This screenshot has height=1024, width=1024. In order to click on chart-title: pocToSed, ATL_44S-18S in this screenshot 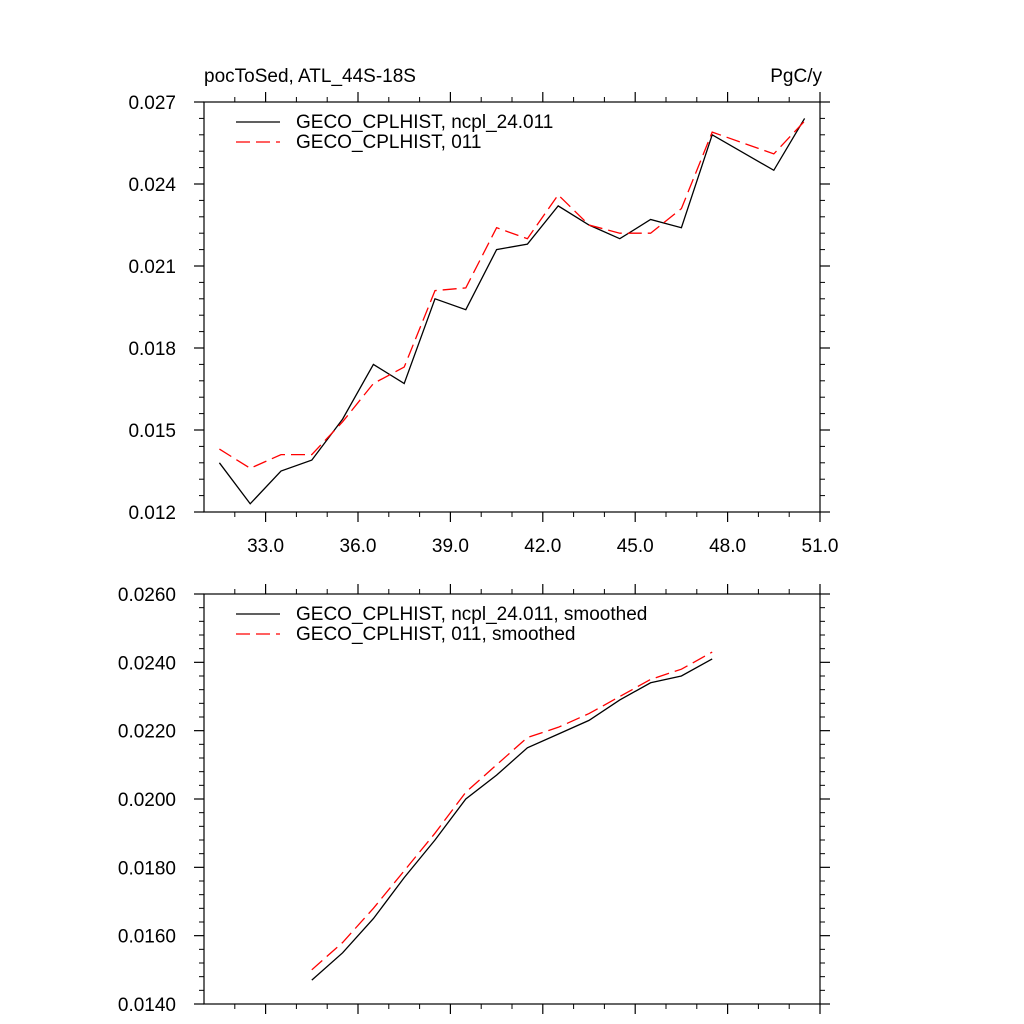, I will do `click(310, 76)`.